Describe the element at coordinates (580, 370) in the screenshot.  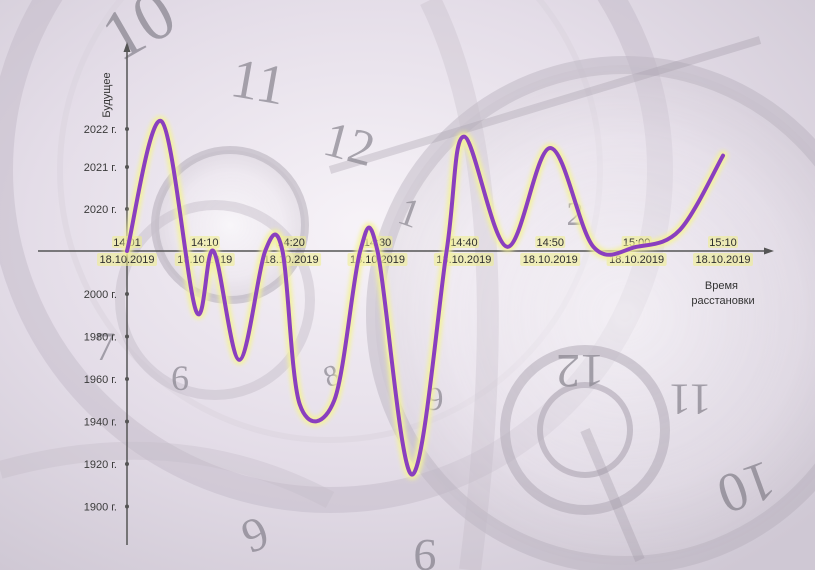
I see `clock-numeral: 12` at that location.